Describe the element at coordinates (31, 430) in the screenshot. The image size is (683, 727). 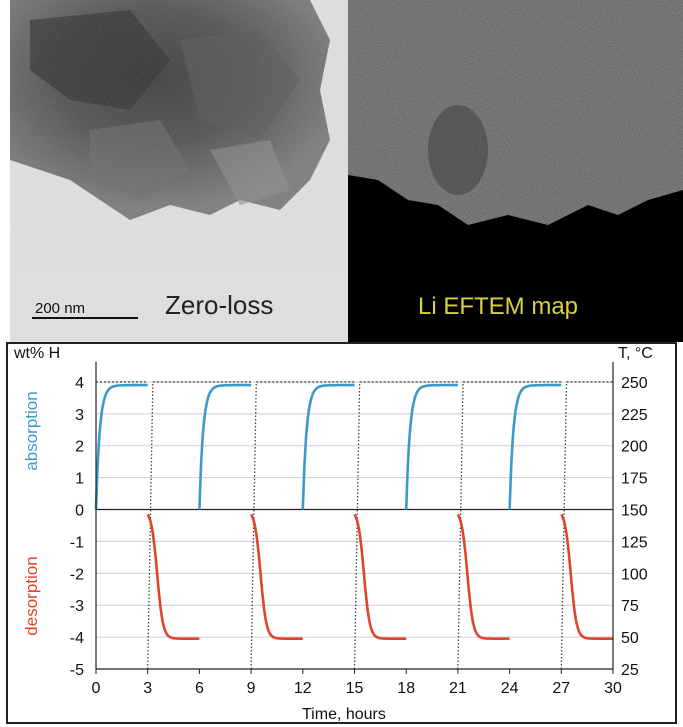
I see `absorption-side-label: absorption` at that location.